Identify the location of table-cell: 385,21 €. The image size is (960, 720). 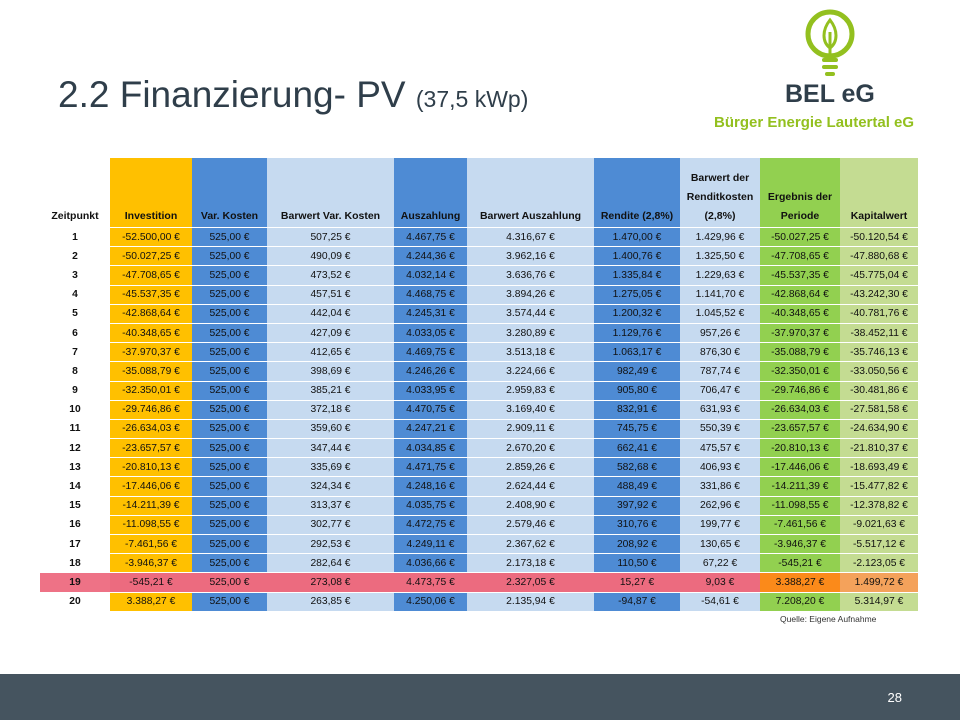
(330, 390).